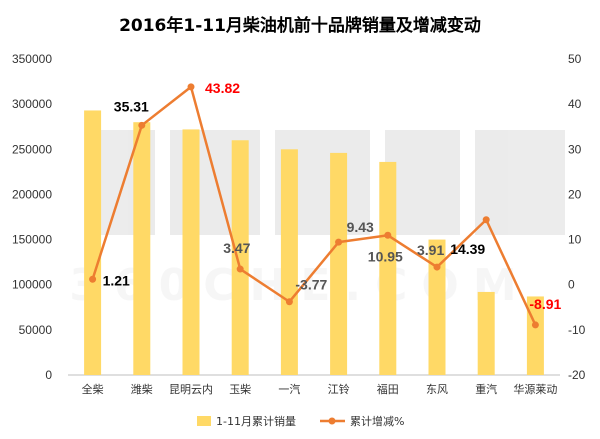 The image size is (600, 439). Describe the element at coordinates (486, 333) in the screenshot. I see `bar-重汽` at that location.